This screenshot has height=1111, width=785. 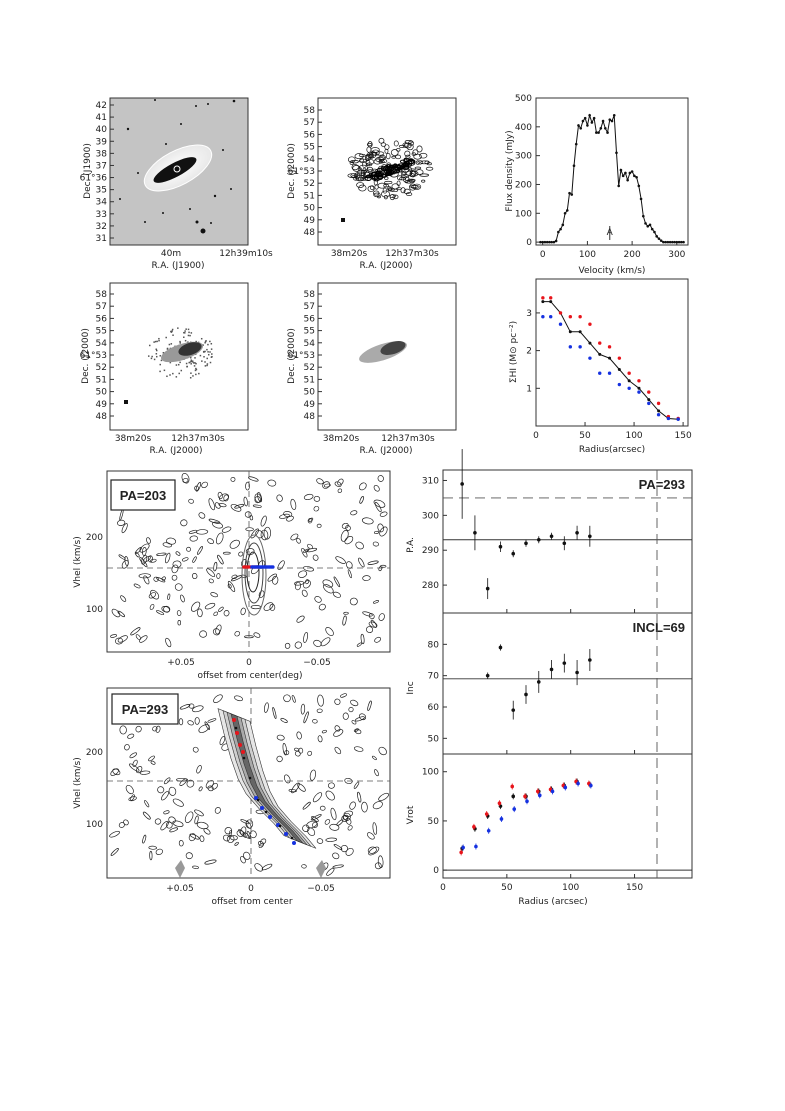 I want to click on ytick-label: 280, so click(x=430, y=586).